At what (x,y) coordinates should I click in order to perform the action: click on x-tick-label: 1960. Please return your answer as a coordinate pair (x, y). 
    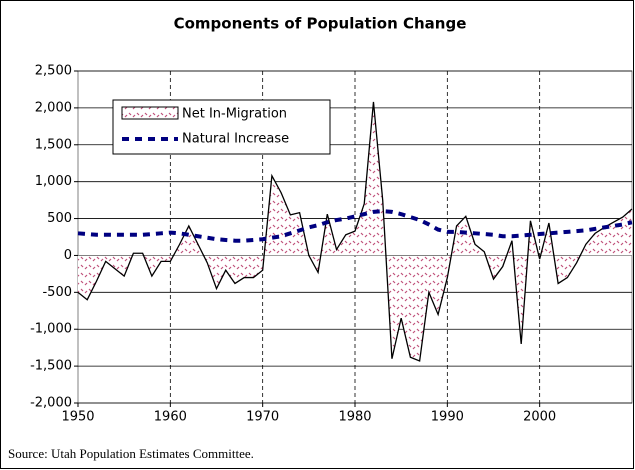
    Looking at the image, I should click on (170, 417).